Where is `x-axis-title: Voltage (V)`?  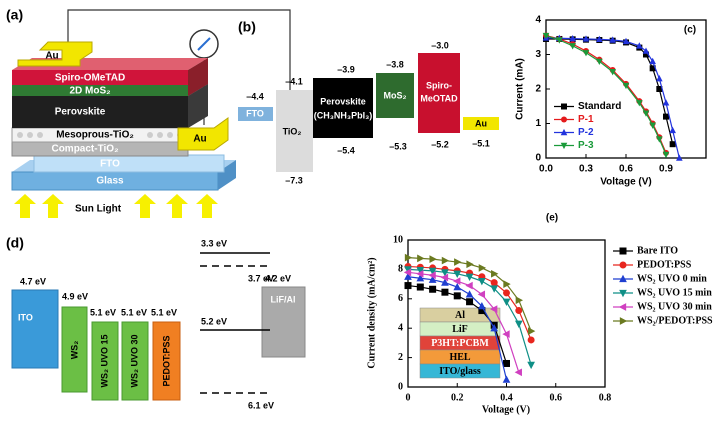 x-axis-title: Voltage (V) is located at coordinates (506, 409).